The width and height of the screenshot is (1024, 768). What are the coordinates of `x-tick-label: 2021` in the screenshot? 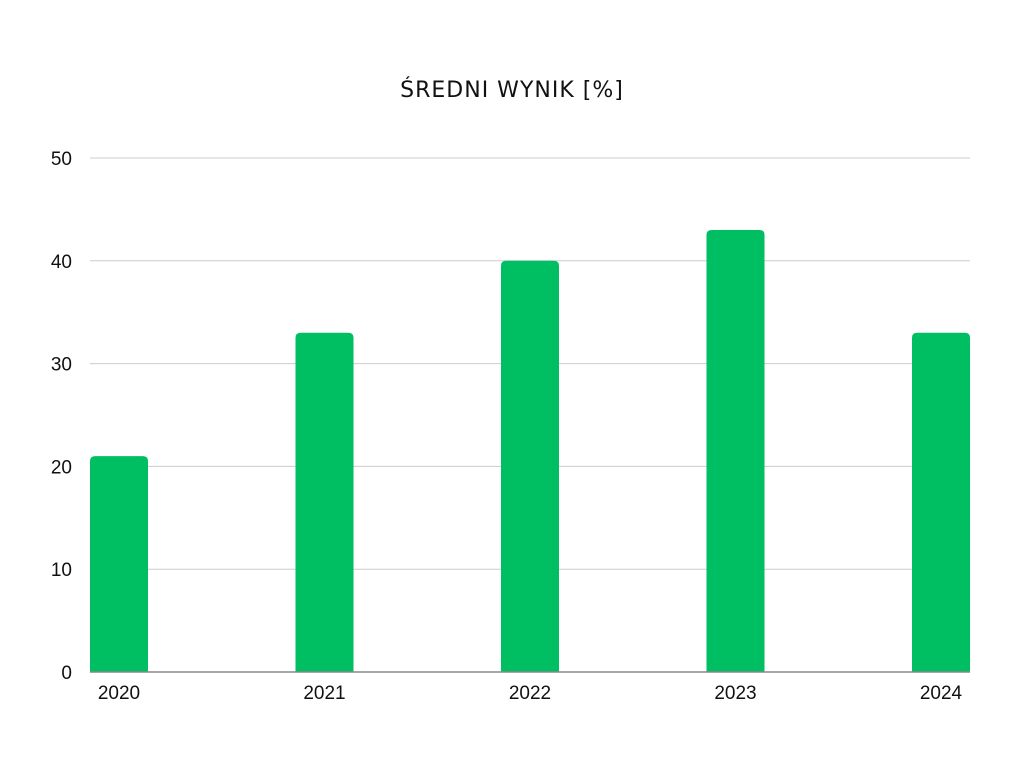 It's located at (324, 693).